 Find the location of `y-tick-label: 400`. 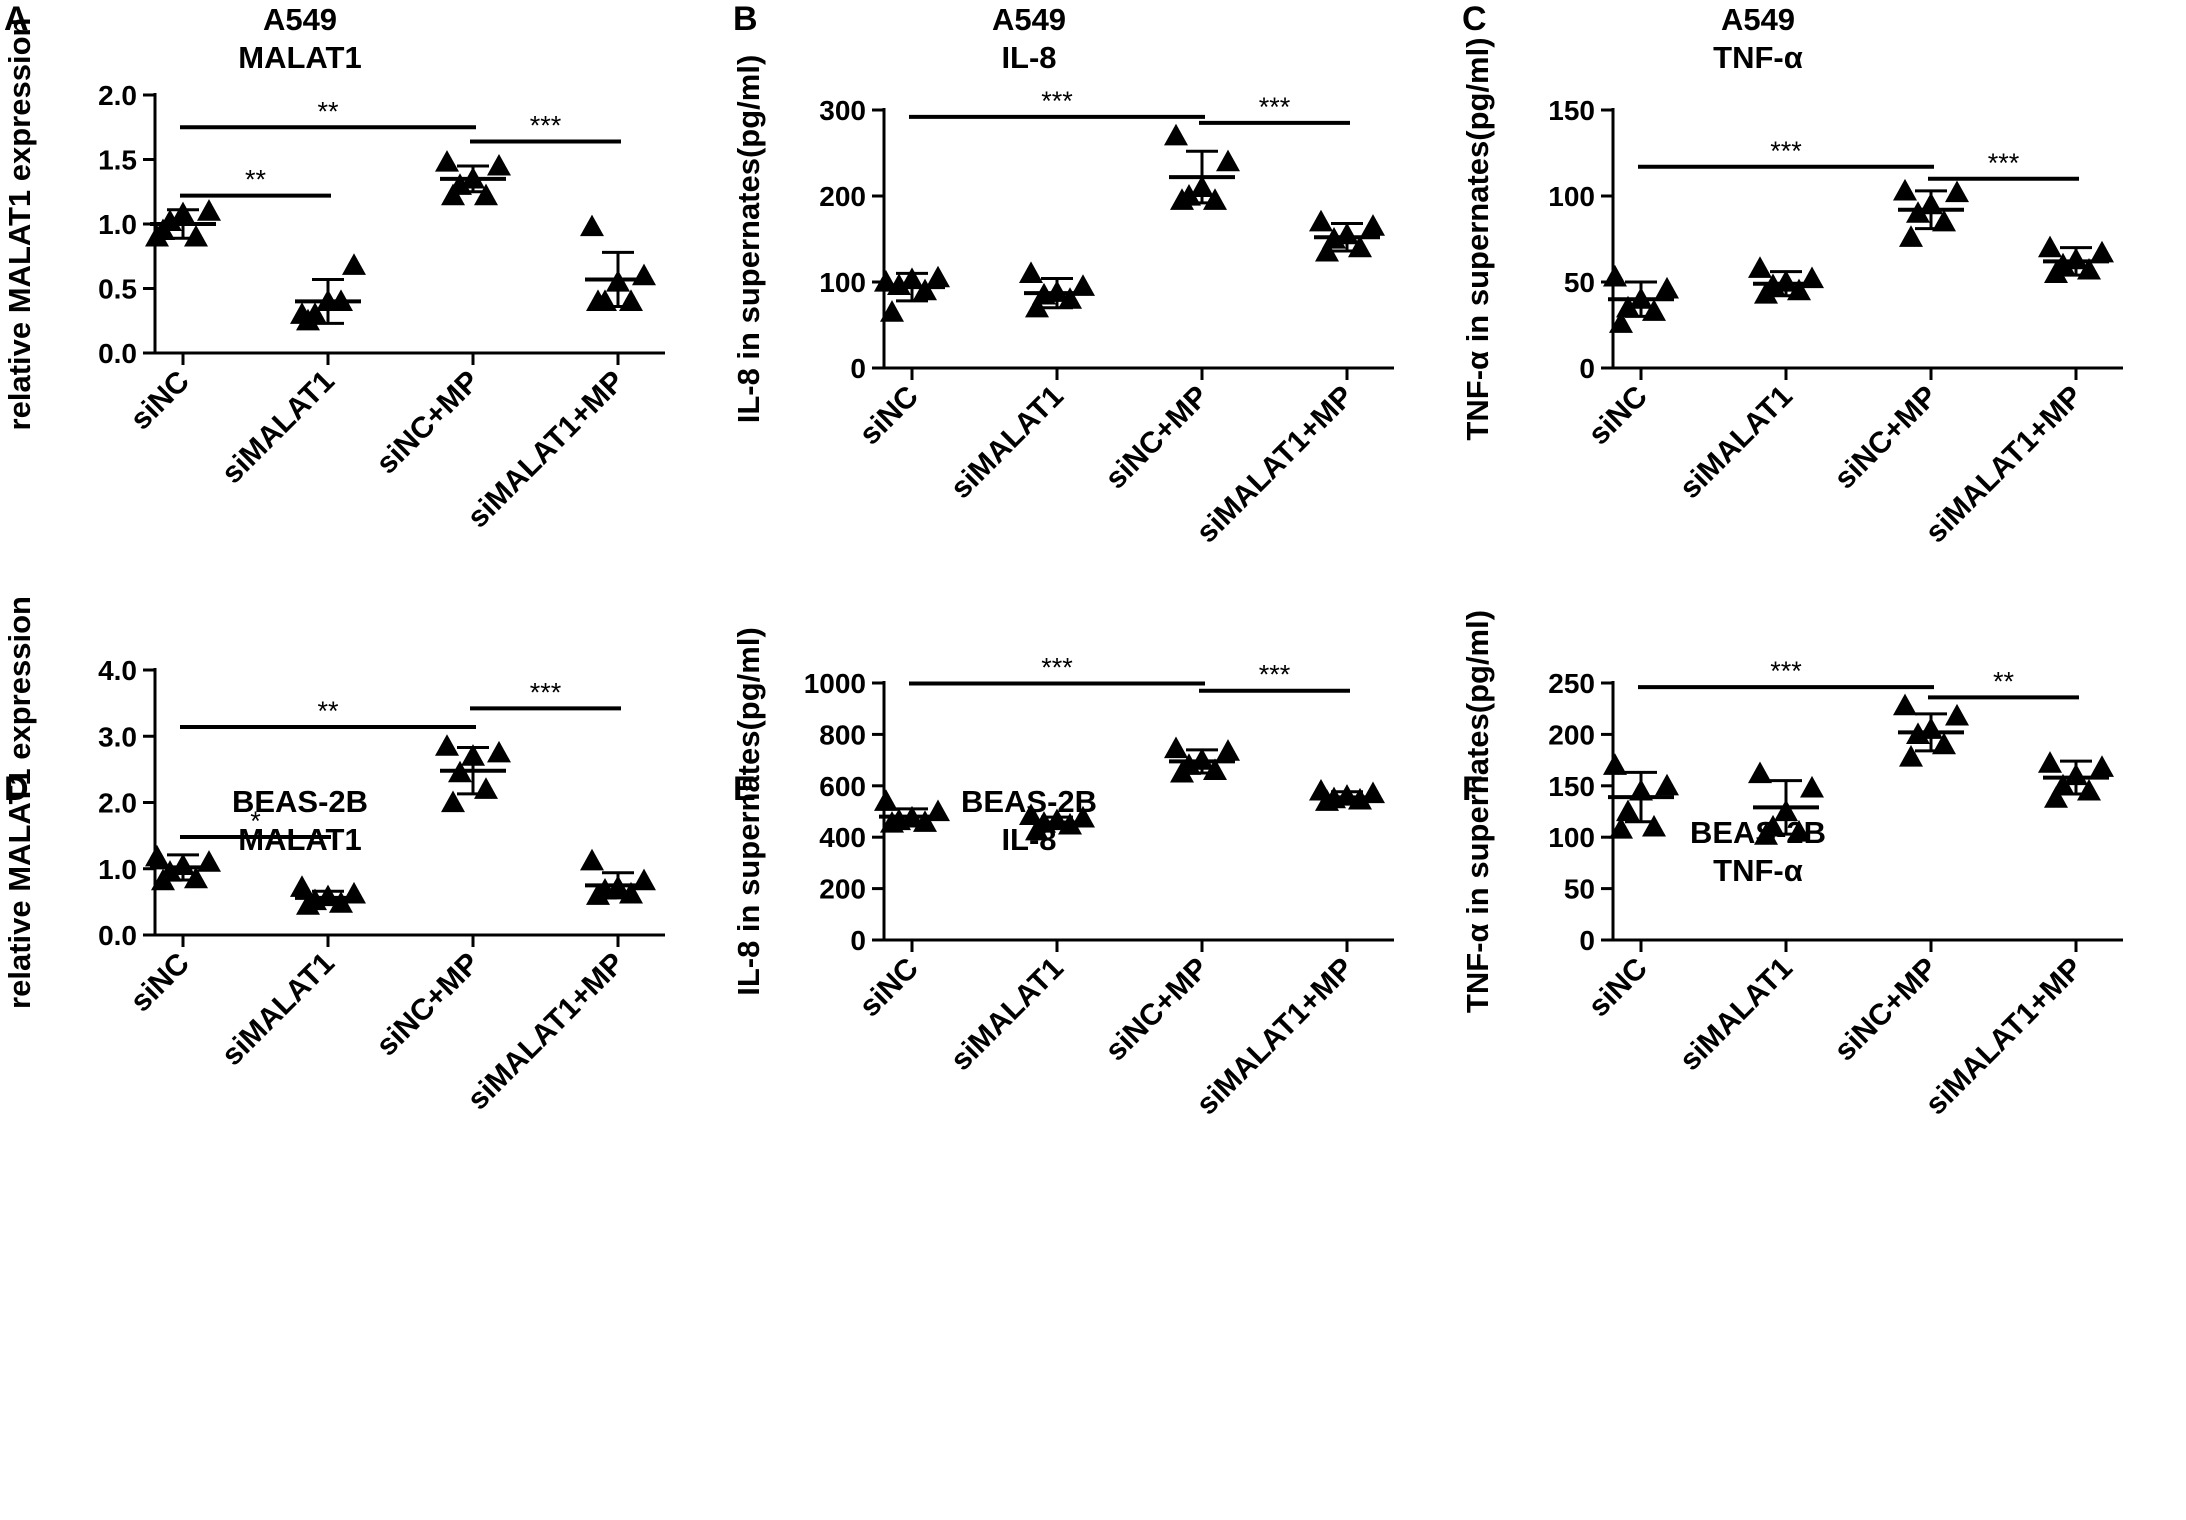

y-tick-label: 400 is located at coordinates (842, 837).